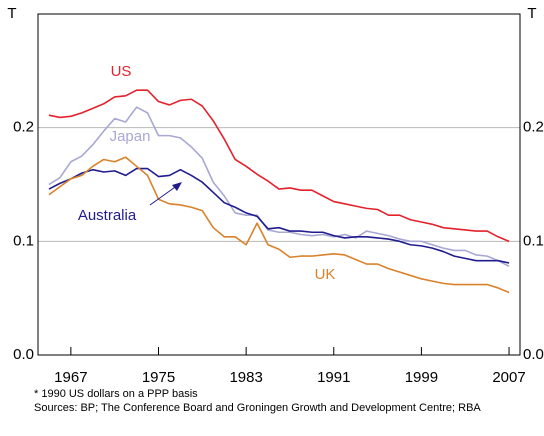 The width and height of the screenshot is (544, 436). Describe the element at coordinates (421, 377) in the screenshot. I see `x-tick-label: 1999` at that location.